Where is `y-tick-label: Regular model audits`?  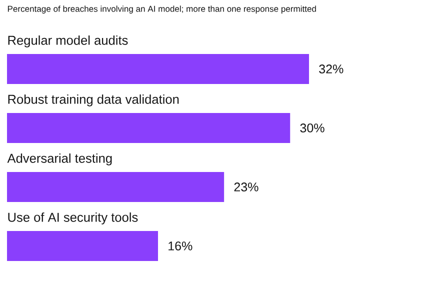 y-tick-label: Regular model audits is located at coordinates (68, 41).